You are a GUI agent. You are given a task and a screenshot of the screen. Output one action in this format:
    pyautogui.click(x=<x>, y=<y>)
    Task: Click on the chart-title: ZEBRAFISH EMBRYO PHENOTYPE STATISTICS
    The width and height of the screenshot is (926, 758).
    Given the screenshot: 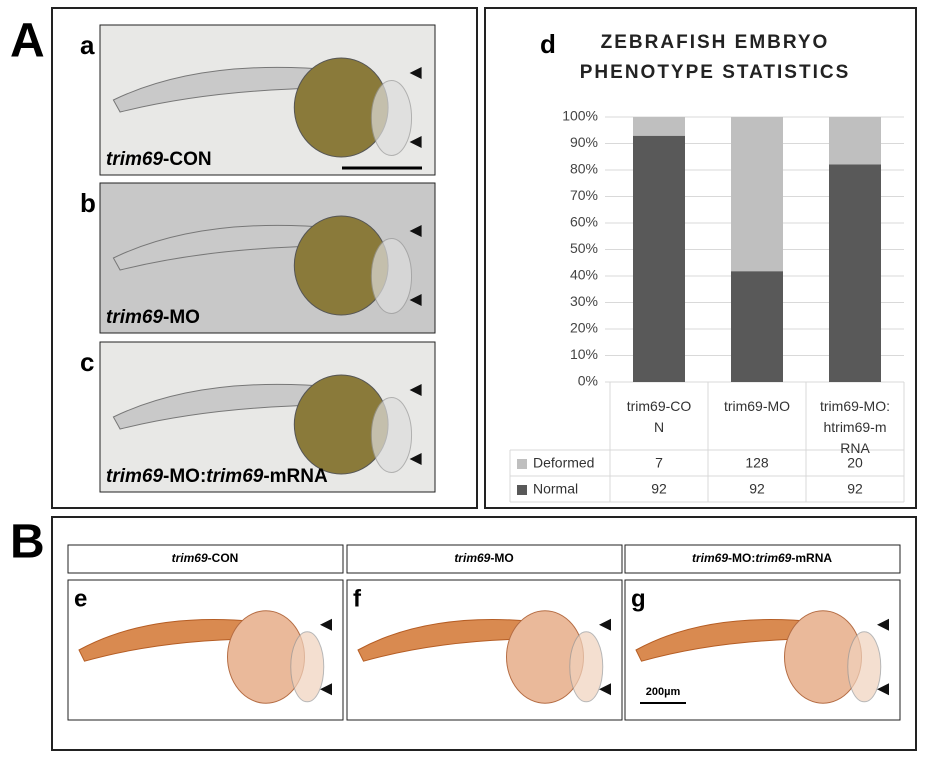 What is the action you would take?
    pyautogui.click(x=715, y=57)
    